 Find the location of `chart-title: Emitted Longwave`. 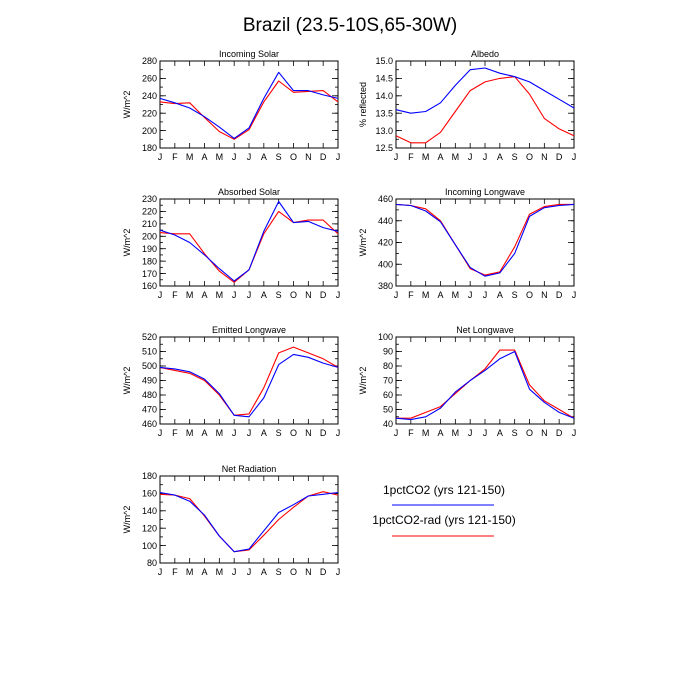

chart-title: Emitted Longwave is located at coordinates (249, 330).